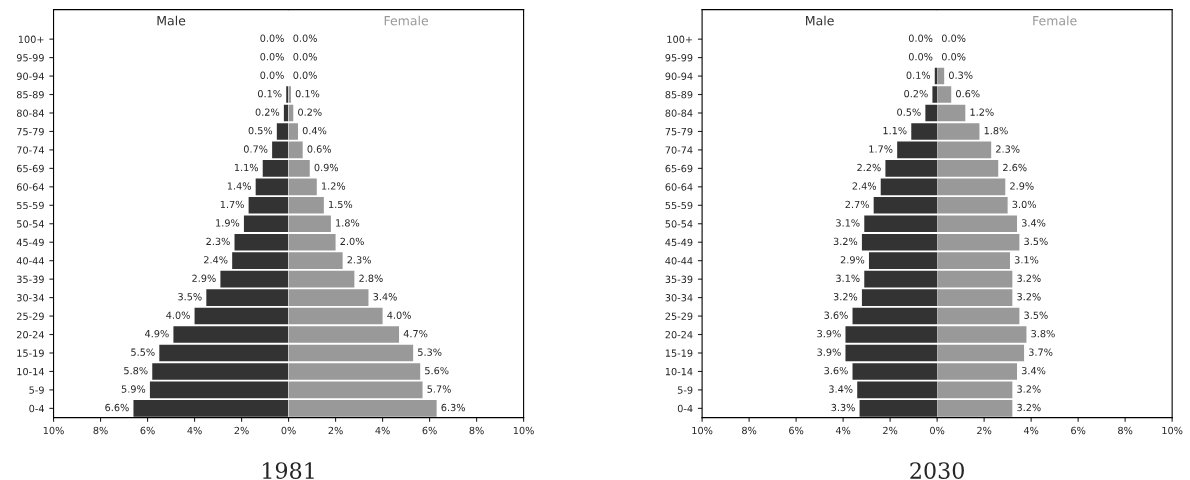 The image size is (1190, 480). Describe the element at coordinates (937, 430) in the screenshot. I see `x-tick-label: 0%` at that location.